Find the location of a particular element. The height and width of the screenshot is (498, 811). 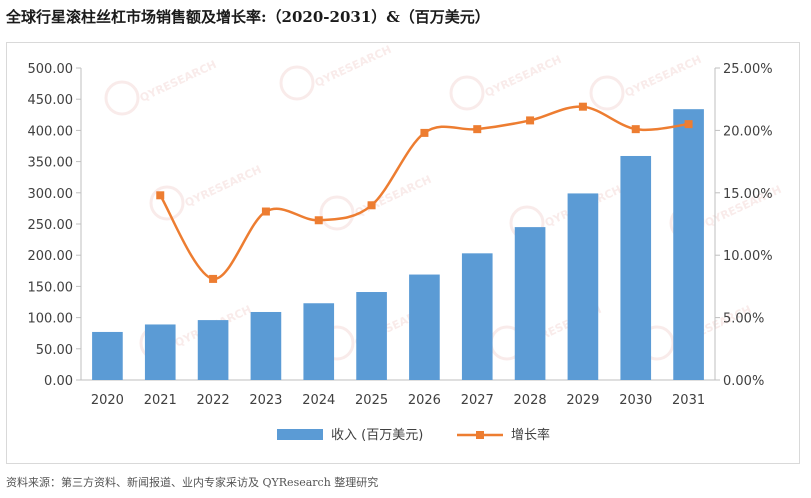

y-right-tick-label: 0.00% is located at coordinates (743, 381).